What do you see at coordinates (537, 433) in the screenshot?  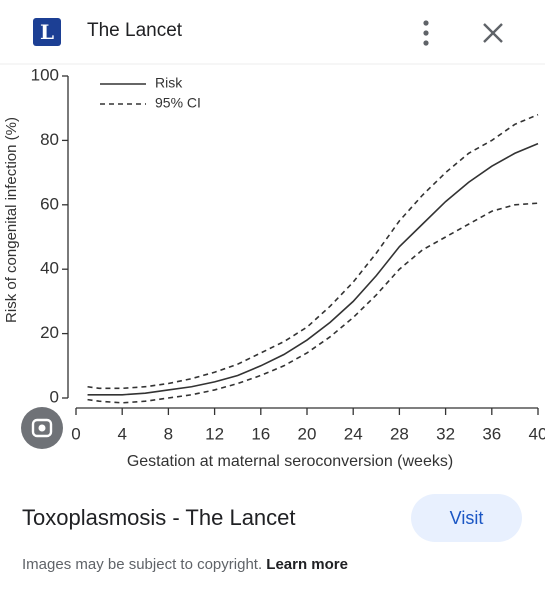 I see `x-tick-label: 40` at bounding box center [537, 433].